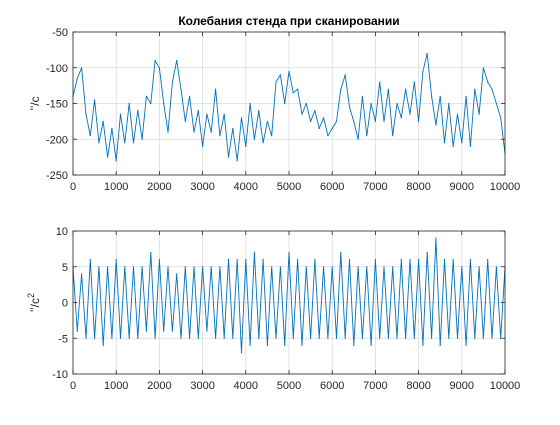 Image resolution: width=560 pixels, height=425 pixels. Describe the element at coordinates (60, 375) in the screenshot. I see `y-tick-label: -10` at that location.